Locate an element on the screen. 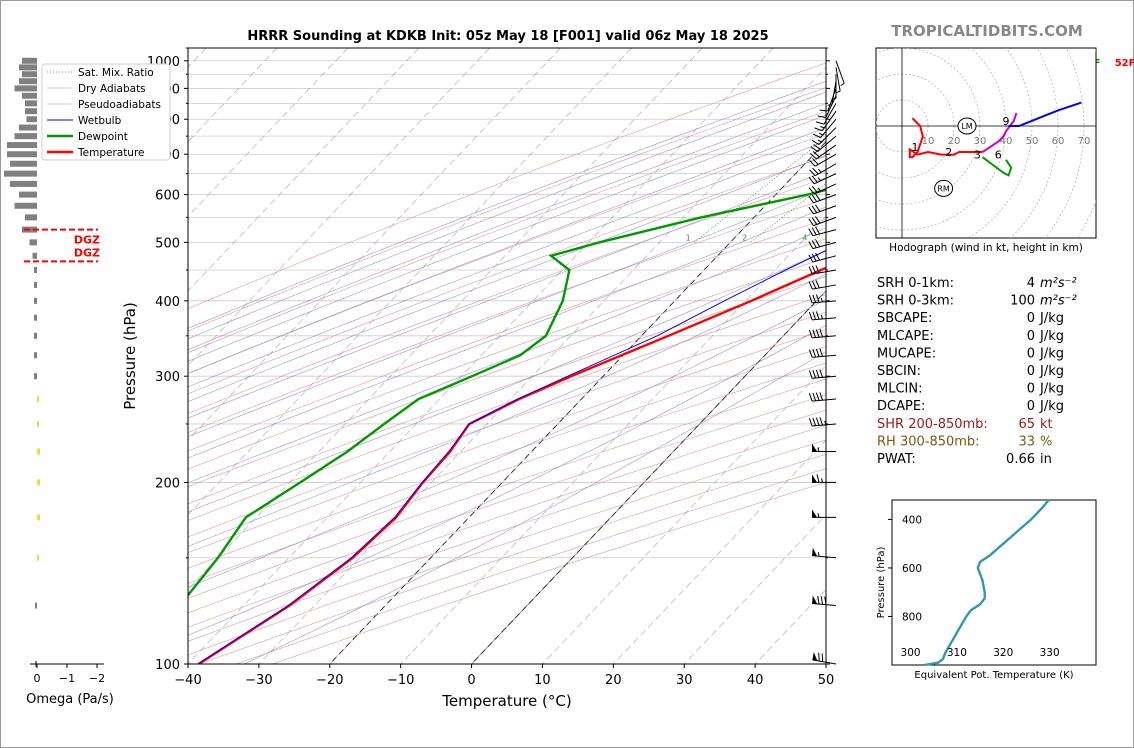 The image size is (1134, 748). hodo-height-label: 3 is located at coordinates (977, 155).